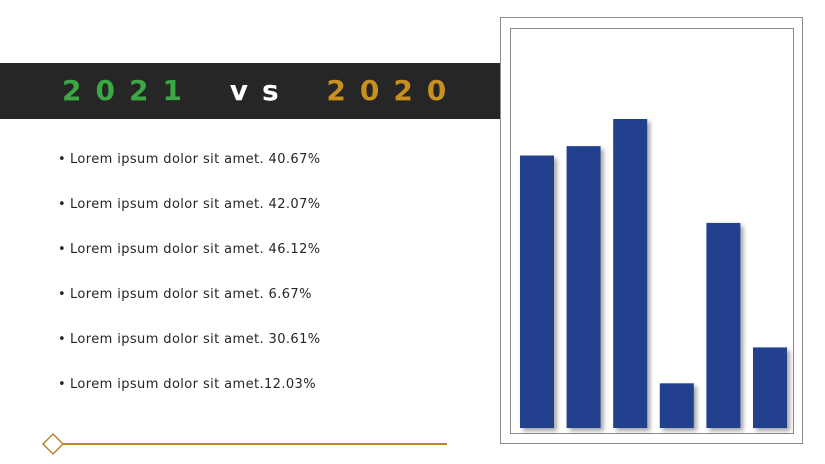 This screenshot has height=464, width=825. What do you see at coordinates (195, 204) in the screenshot?
I see `bullet-text: Lorem ipsum dolor sit amet. 42.07%` at bounding box center [195, 204].